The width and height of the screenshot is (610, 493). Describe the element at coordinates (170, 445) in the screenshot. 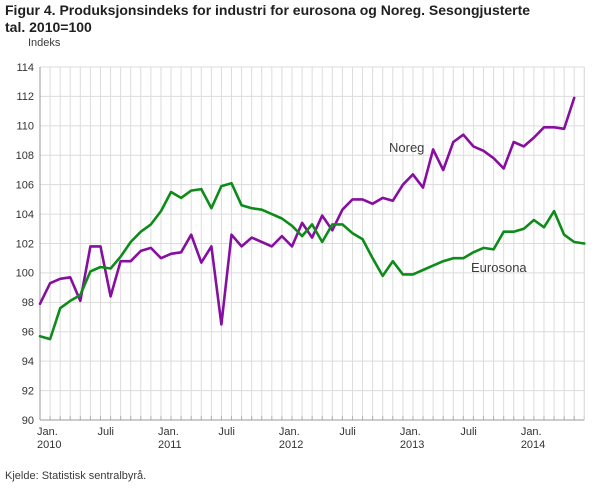

I see `x-tick-year-label: 2011` at that location.